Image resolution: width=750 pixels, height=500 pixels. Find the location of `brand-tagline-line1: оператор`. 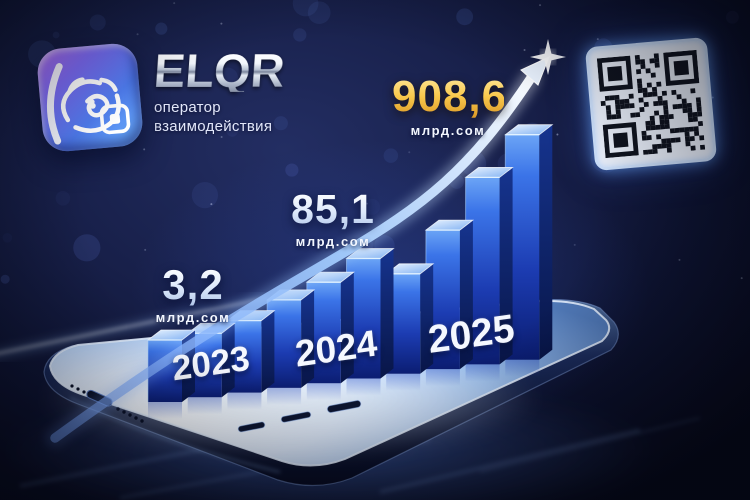

brand-tagline-line1: оператор is located at coordinates (187, 108).